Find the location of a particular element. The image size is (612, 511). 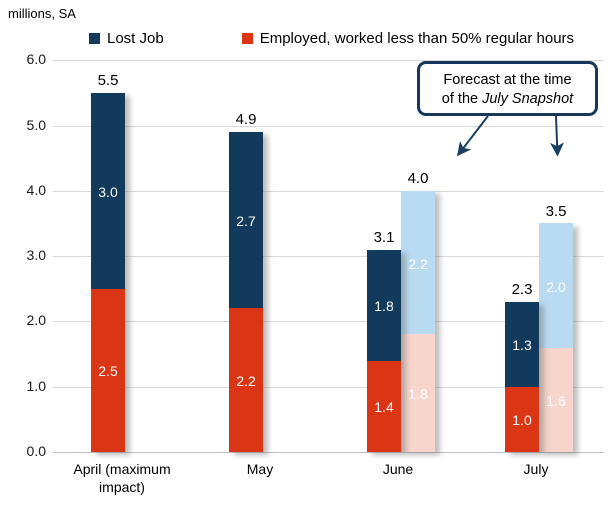

segment-value-label: 1.6 is located at coordinates (556, 400).